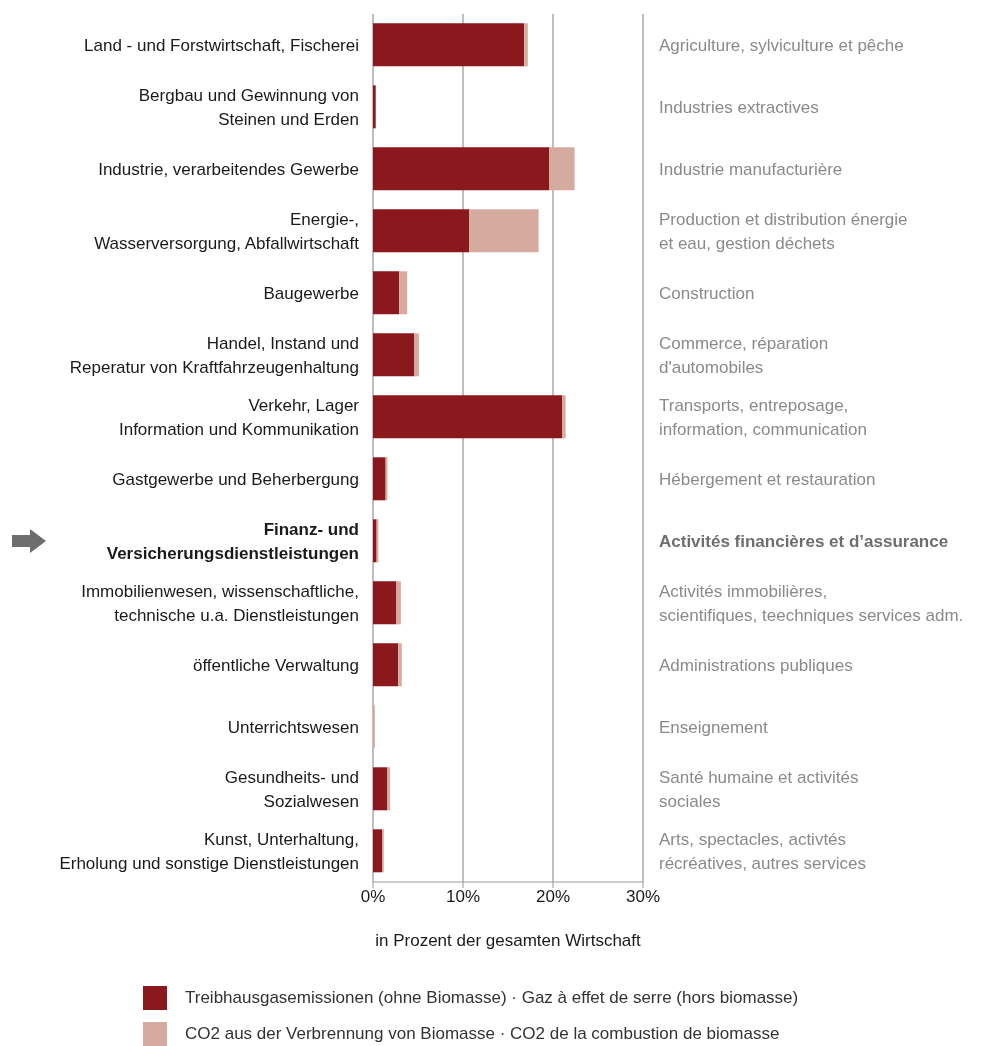 Image resolution: width=991 pixels, height=1046 pixels. What do you see at coordinates (751, 169) in the screenshot?
I see `text: Industrie manufacturière` at bounding box center [751, 169].